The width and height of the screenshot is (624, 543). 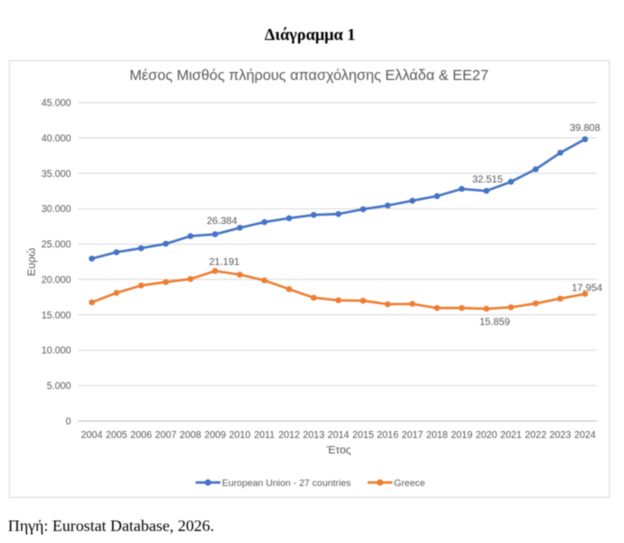 I want to click on svg-text: 20.000, so click(x=56, y=280).